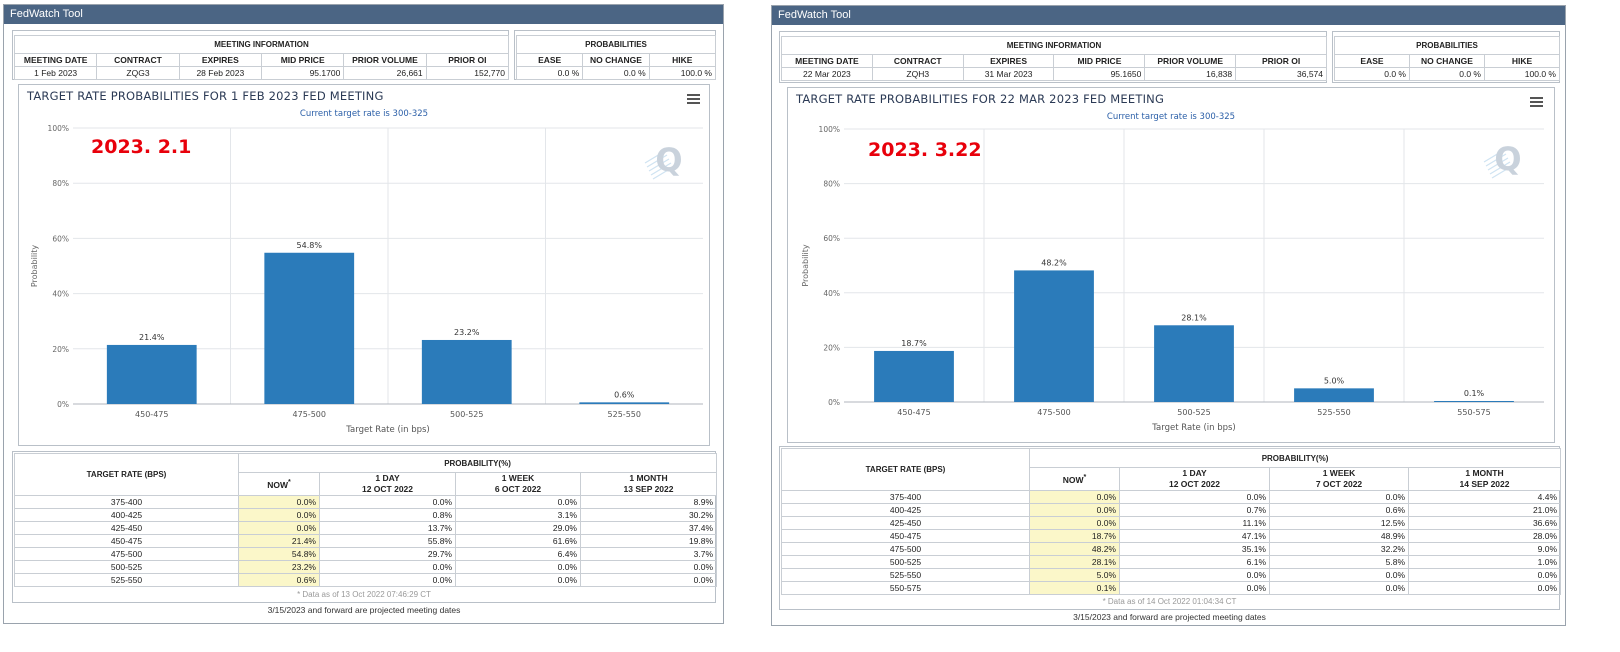 This screenshot has height=652, width=1620. What do you see at coordinates (905, 510) in the screenshot?
I see `target-rate-cell: 400-425` at bounding box center [905, 510].